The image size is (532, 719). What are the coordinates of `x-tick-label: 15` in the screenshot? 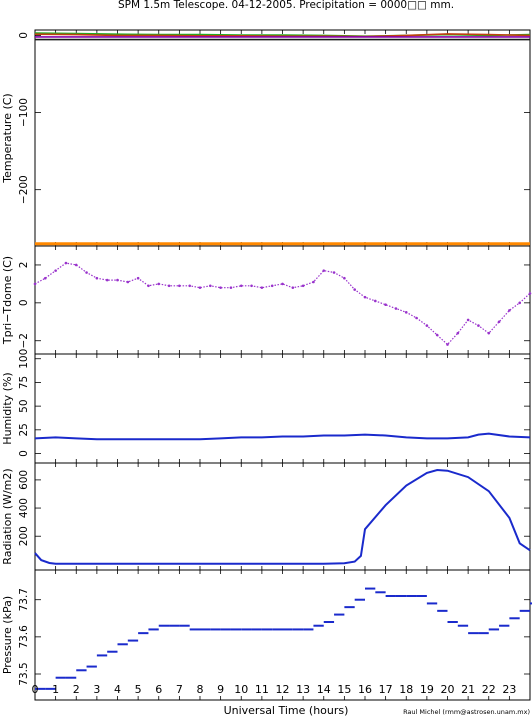 It's located at (344, 689).